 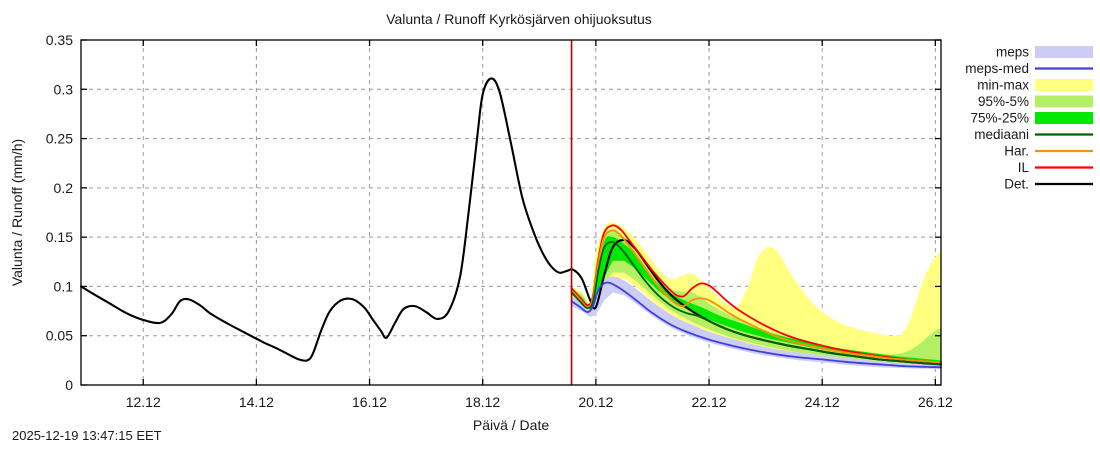 I want to click on y-axis-tick-label: 0.15, so click(x=59, y=237).